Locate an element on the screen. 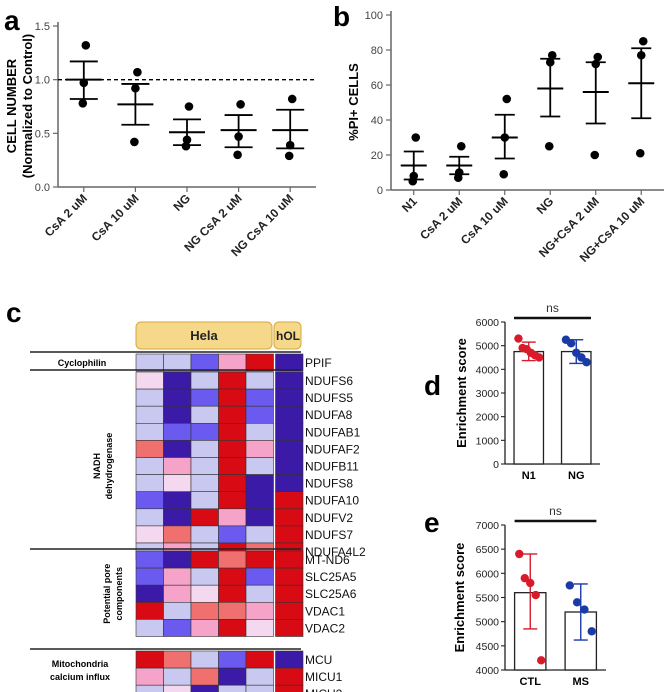 The image size is (669, 692). panel-label-a: a is located at coordinates (12, 20).